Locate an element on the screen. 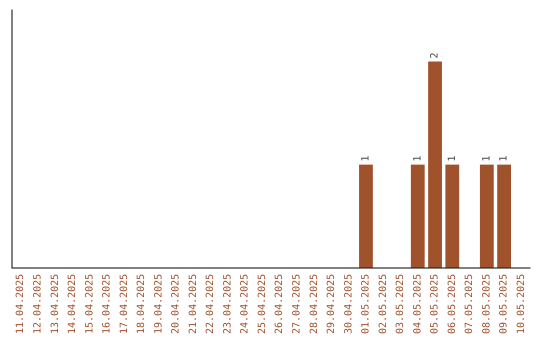 This screenshot has height=340, width=540. x-tick-label: 11.04.2025 is located at coordinates (20, 304).